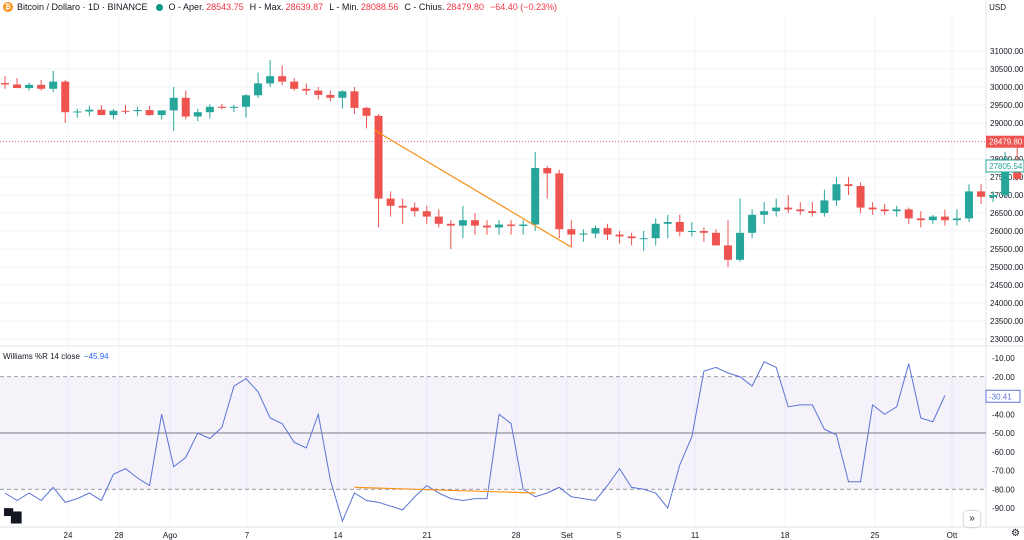 This screenshot has width=1024, height=540. I want to click on symbol-title: Bitcoin / Dollaro · 1D · BINANCE, so click(82, 7).